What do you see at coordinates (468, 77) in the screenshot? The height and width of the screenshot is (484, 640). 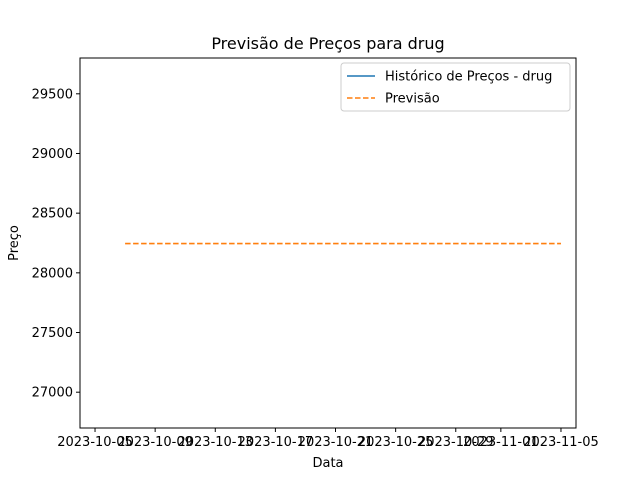 I see `legend-label-history: Histórico de Preços - drug` at bounding box center [468, 77].